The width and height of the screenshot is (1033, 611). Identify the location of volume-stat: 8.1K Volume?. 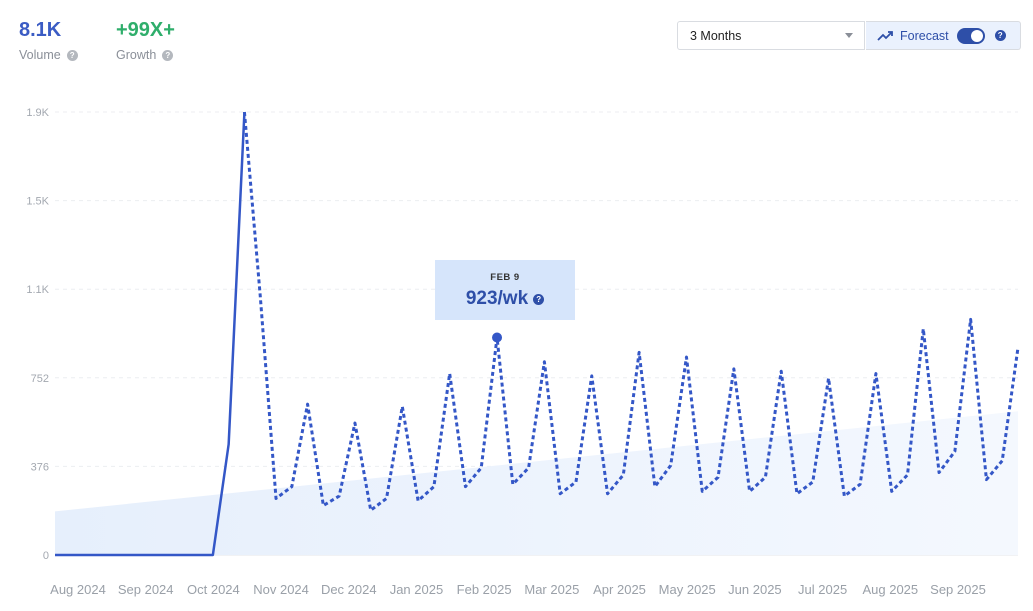
(48, 40).